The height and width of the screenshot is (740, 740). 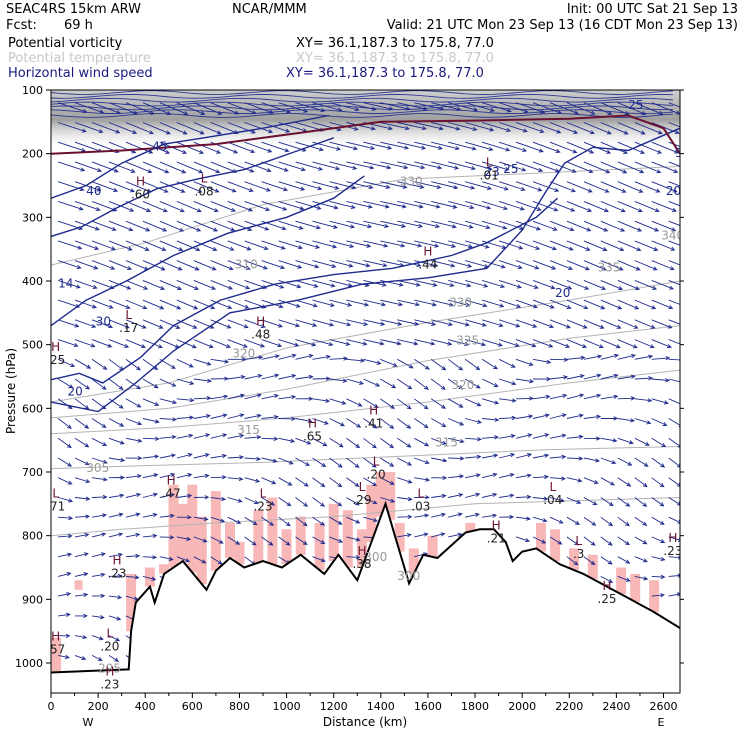 What do you see at coordinates (510, 169) in the screenshot?
I see `contour-label-6: 25` at bounding box center [510, 169].